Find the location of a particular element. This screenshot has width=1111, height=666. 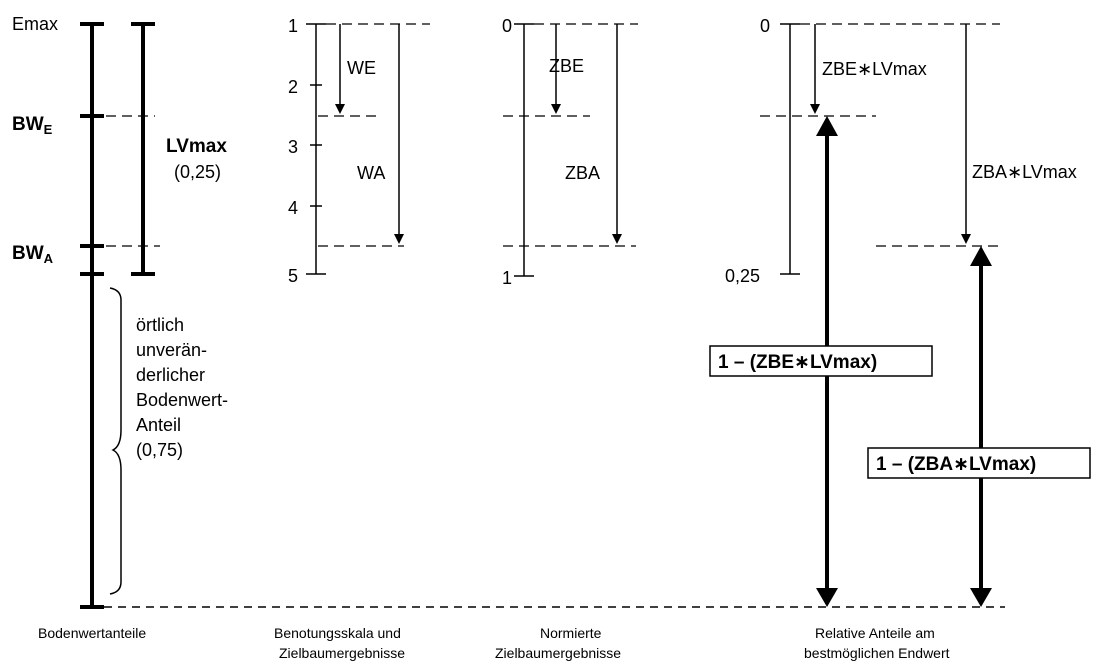

scale-tick-label: 3 is located at coordinates (293, 147).